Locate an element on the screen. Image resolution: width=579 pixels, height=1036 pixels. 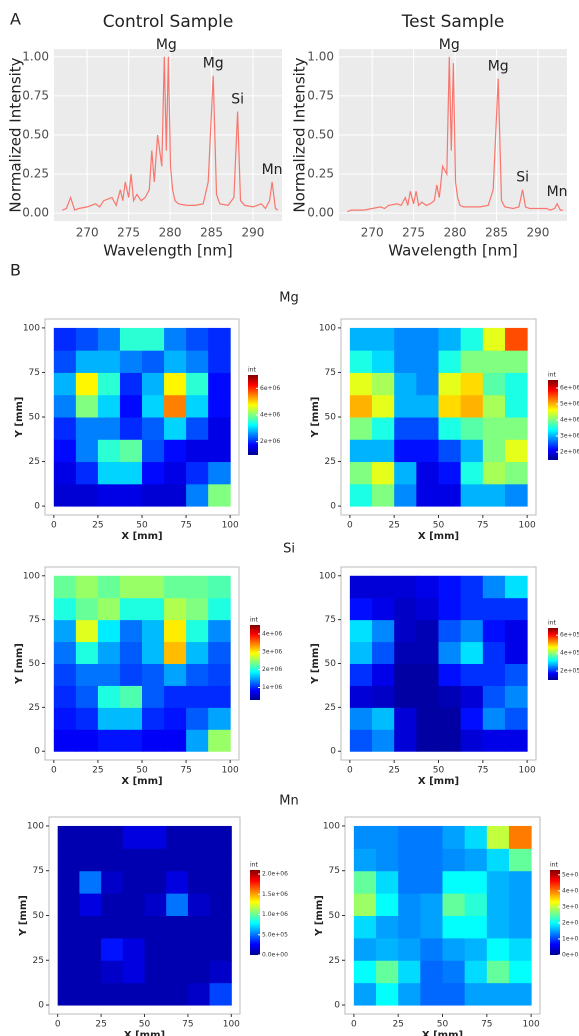
panel-label: A is located at coordinates (15, 19).